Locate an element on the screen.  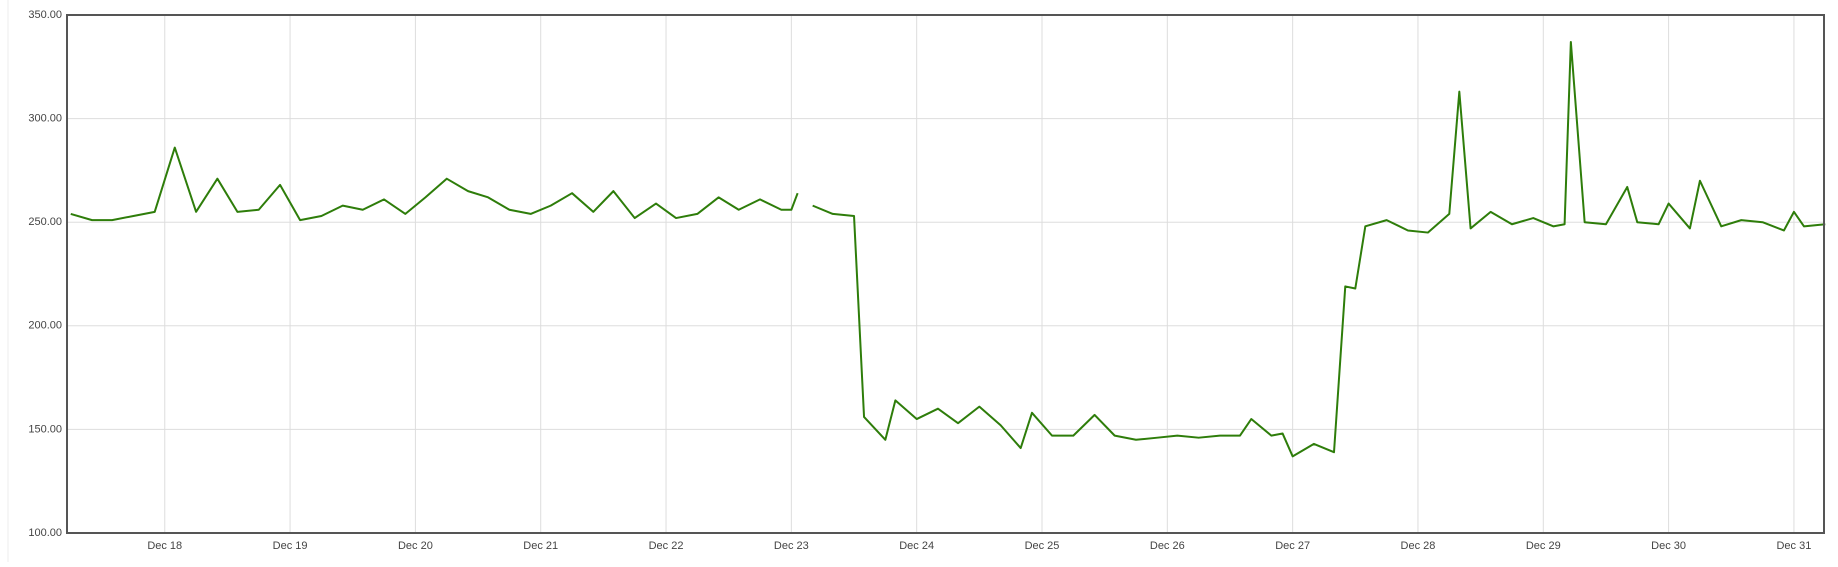
x-tick-label: Dec 31 is located at coordinates (1793, 546).